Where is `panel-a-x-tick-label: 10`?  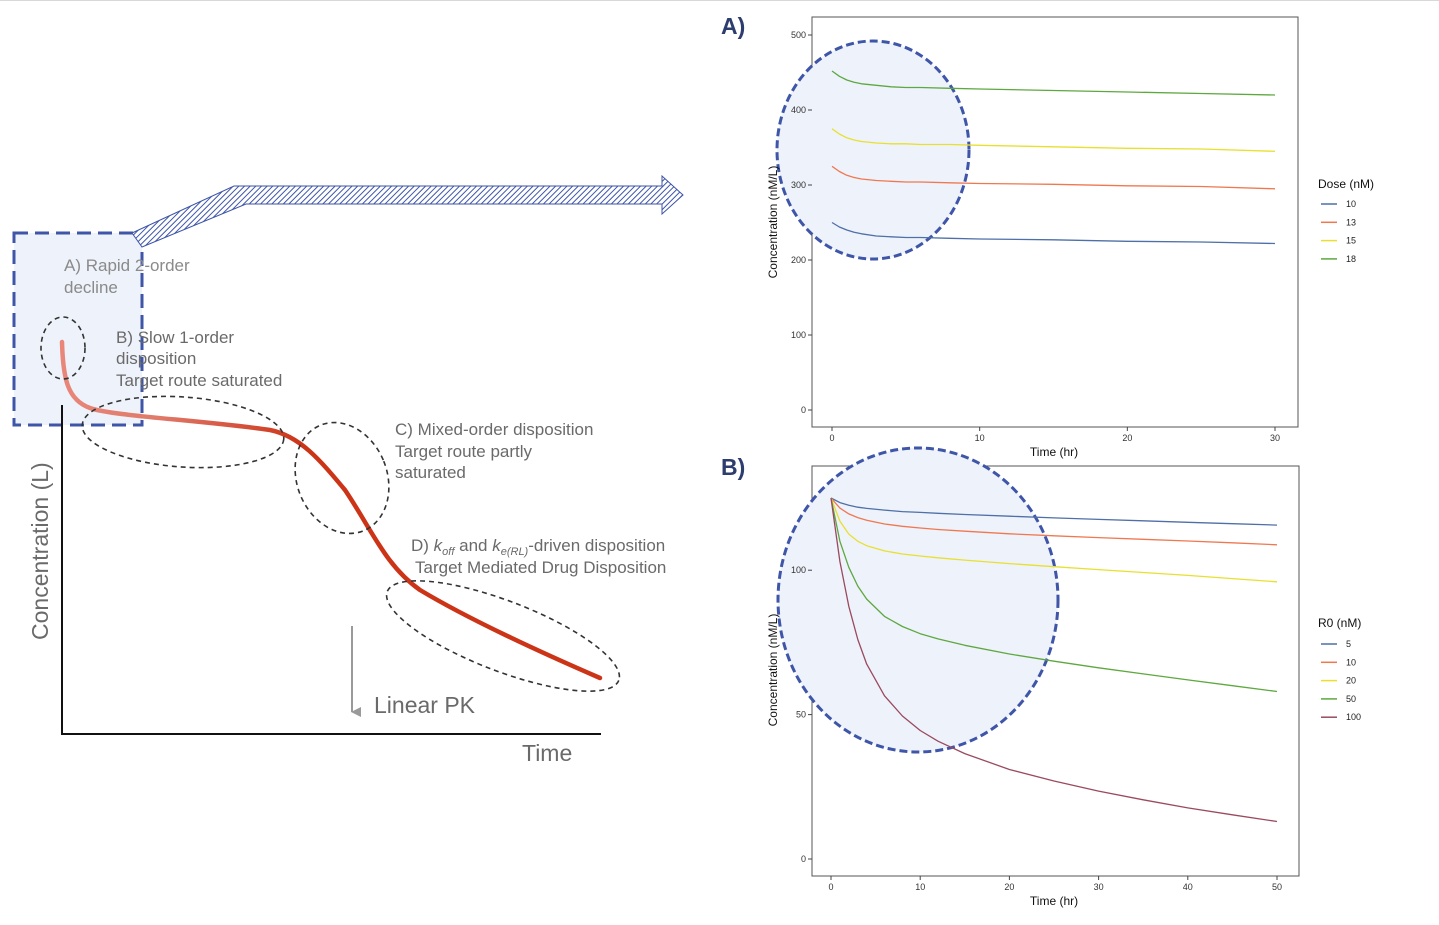 panel-a-x-tick-label: 10 is located at coordinates (980, 438).